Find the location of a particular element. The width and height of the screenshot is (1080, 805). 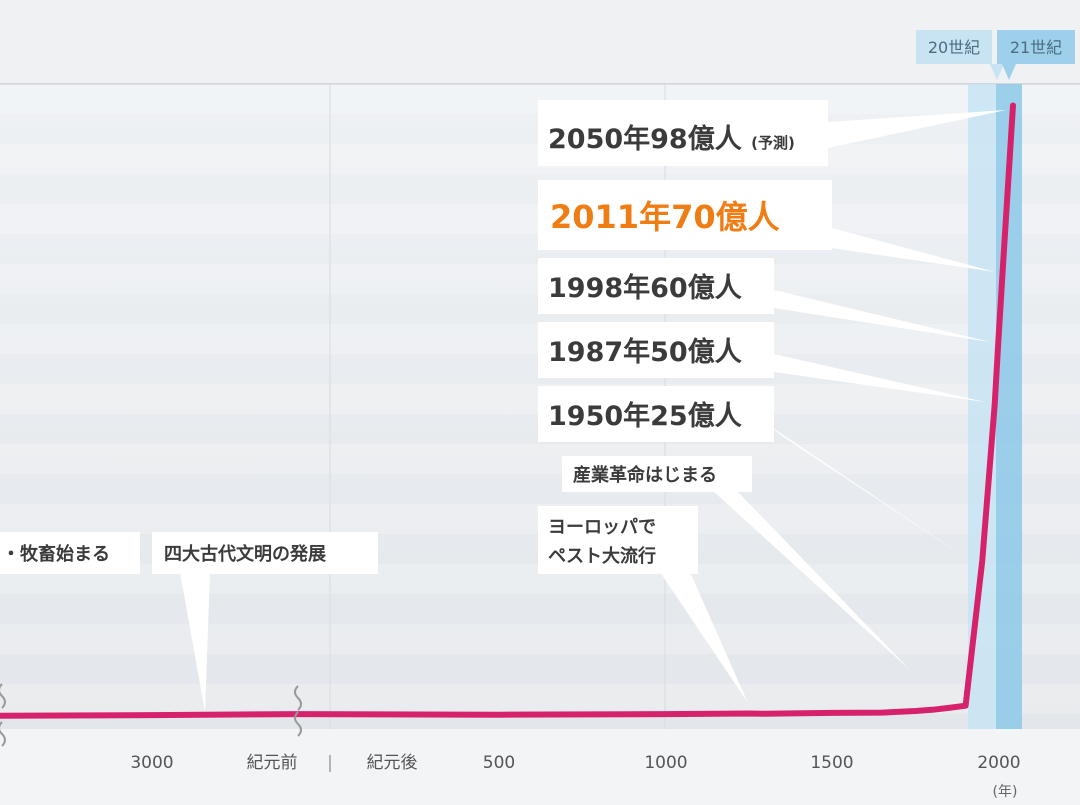

century-20-tag is located at coordinates (954, 47).